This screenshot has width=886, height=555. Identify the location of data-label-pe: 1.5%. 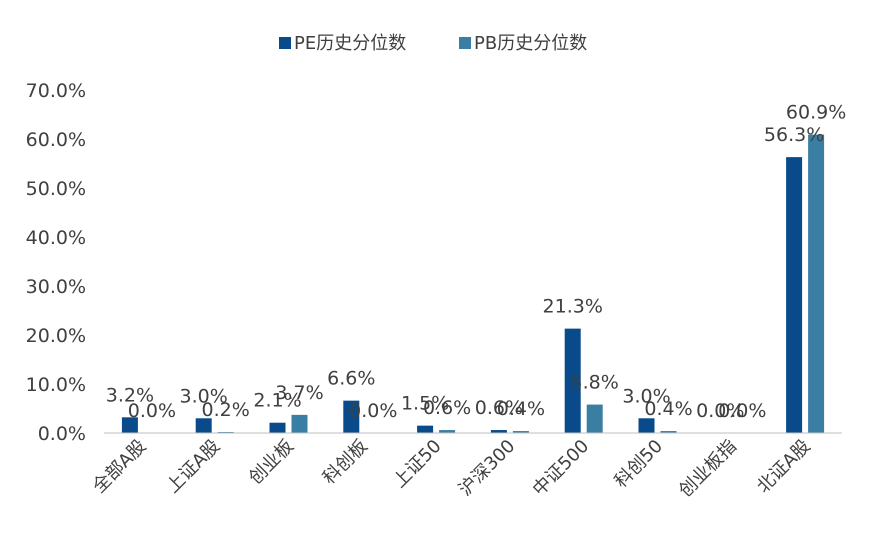
(425, 404).